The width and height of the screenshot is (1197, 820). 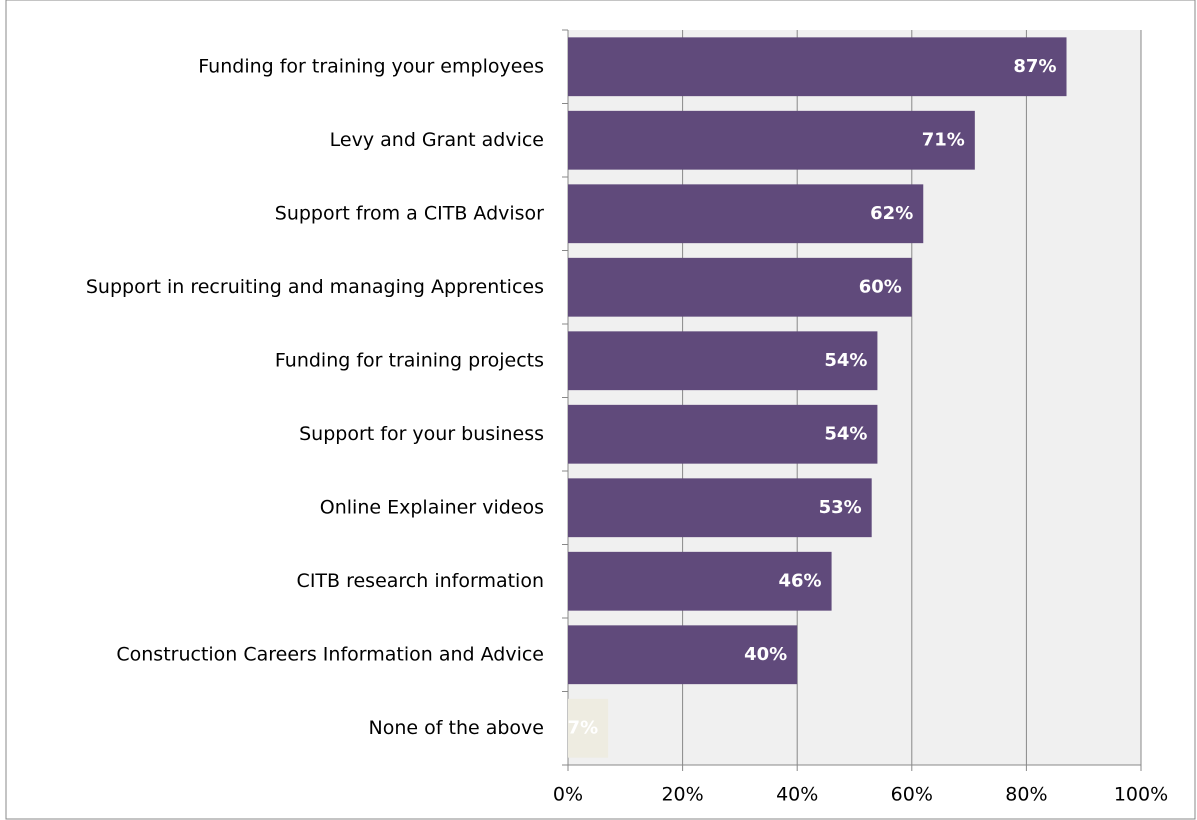 What do you see at coordinates (880, 286) in the screenshot?
I see `value-label: 60%` at bounding box center [880, 286].